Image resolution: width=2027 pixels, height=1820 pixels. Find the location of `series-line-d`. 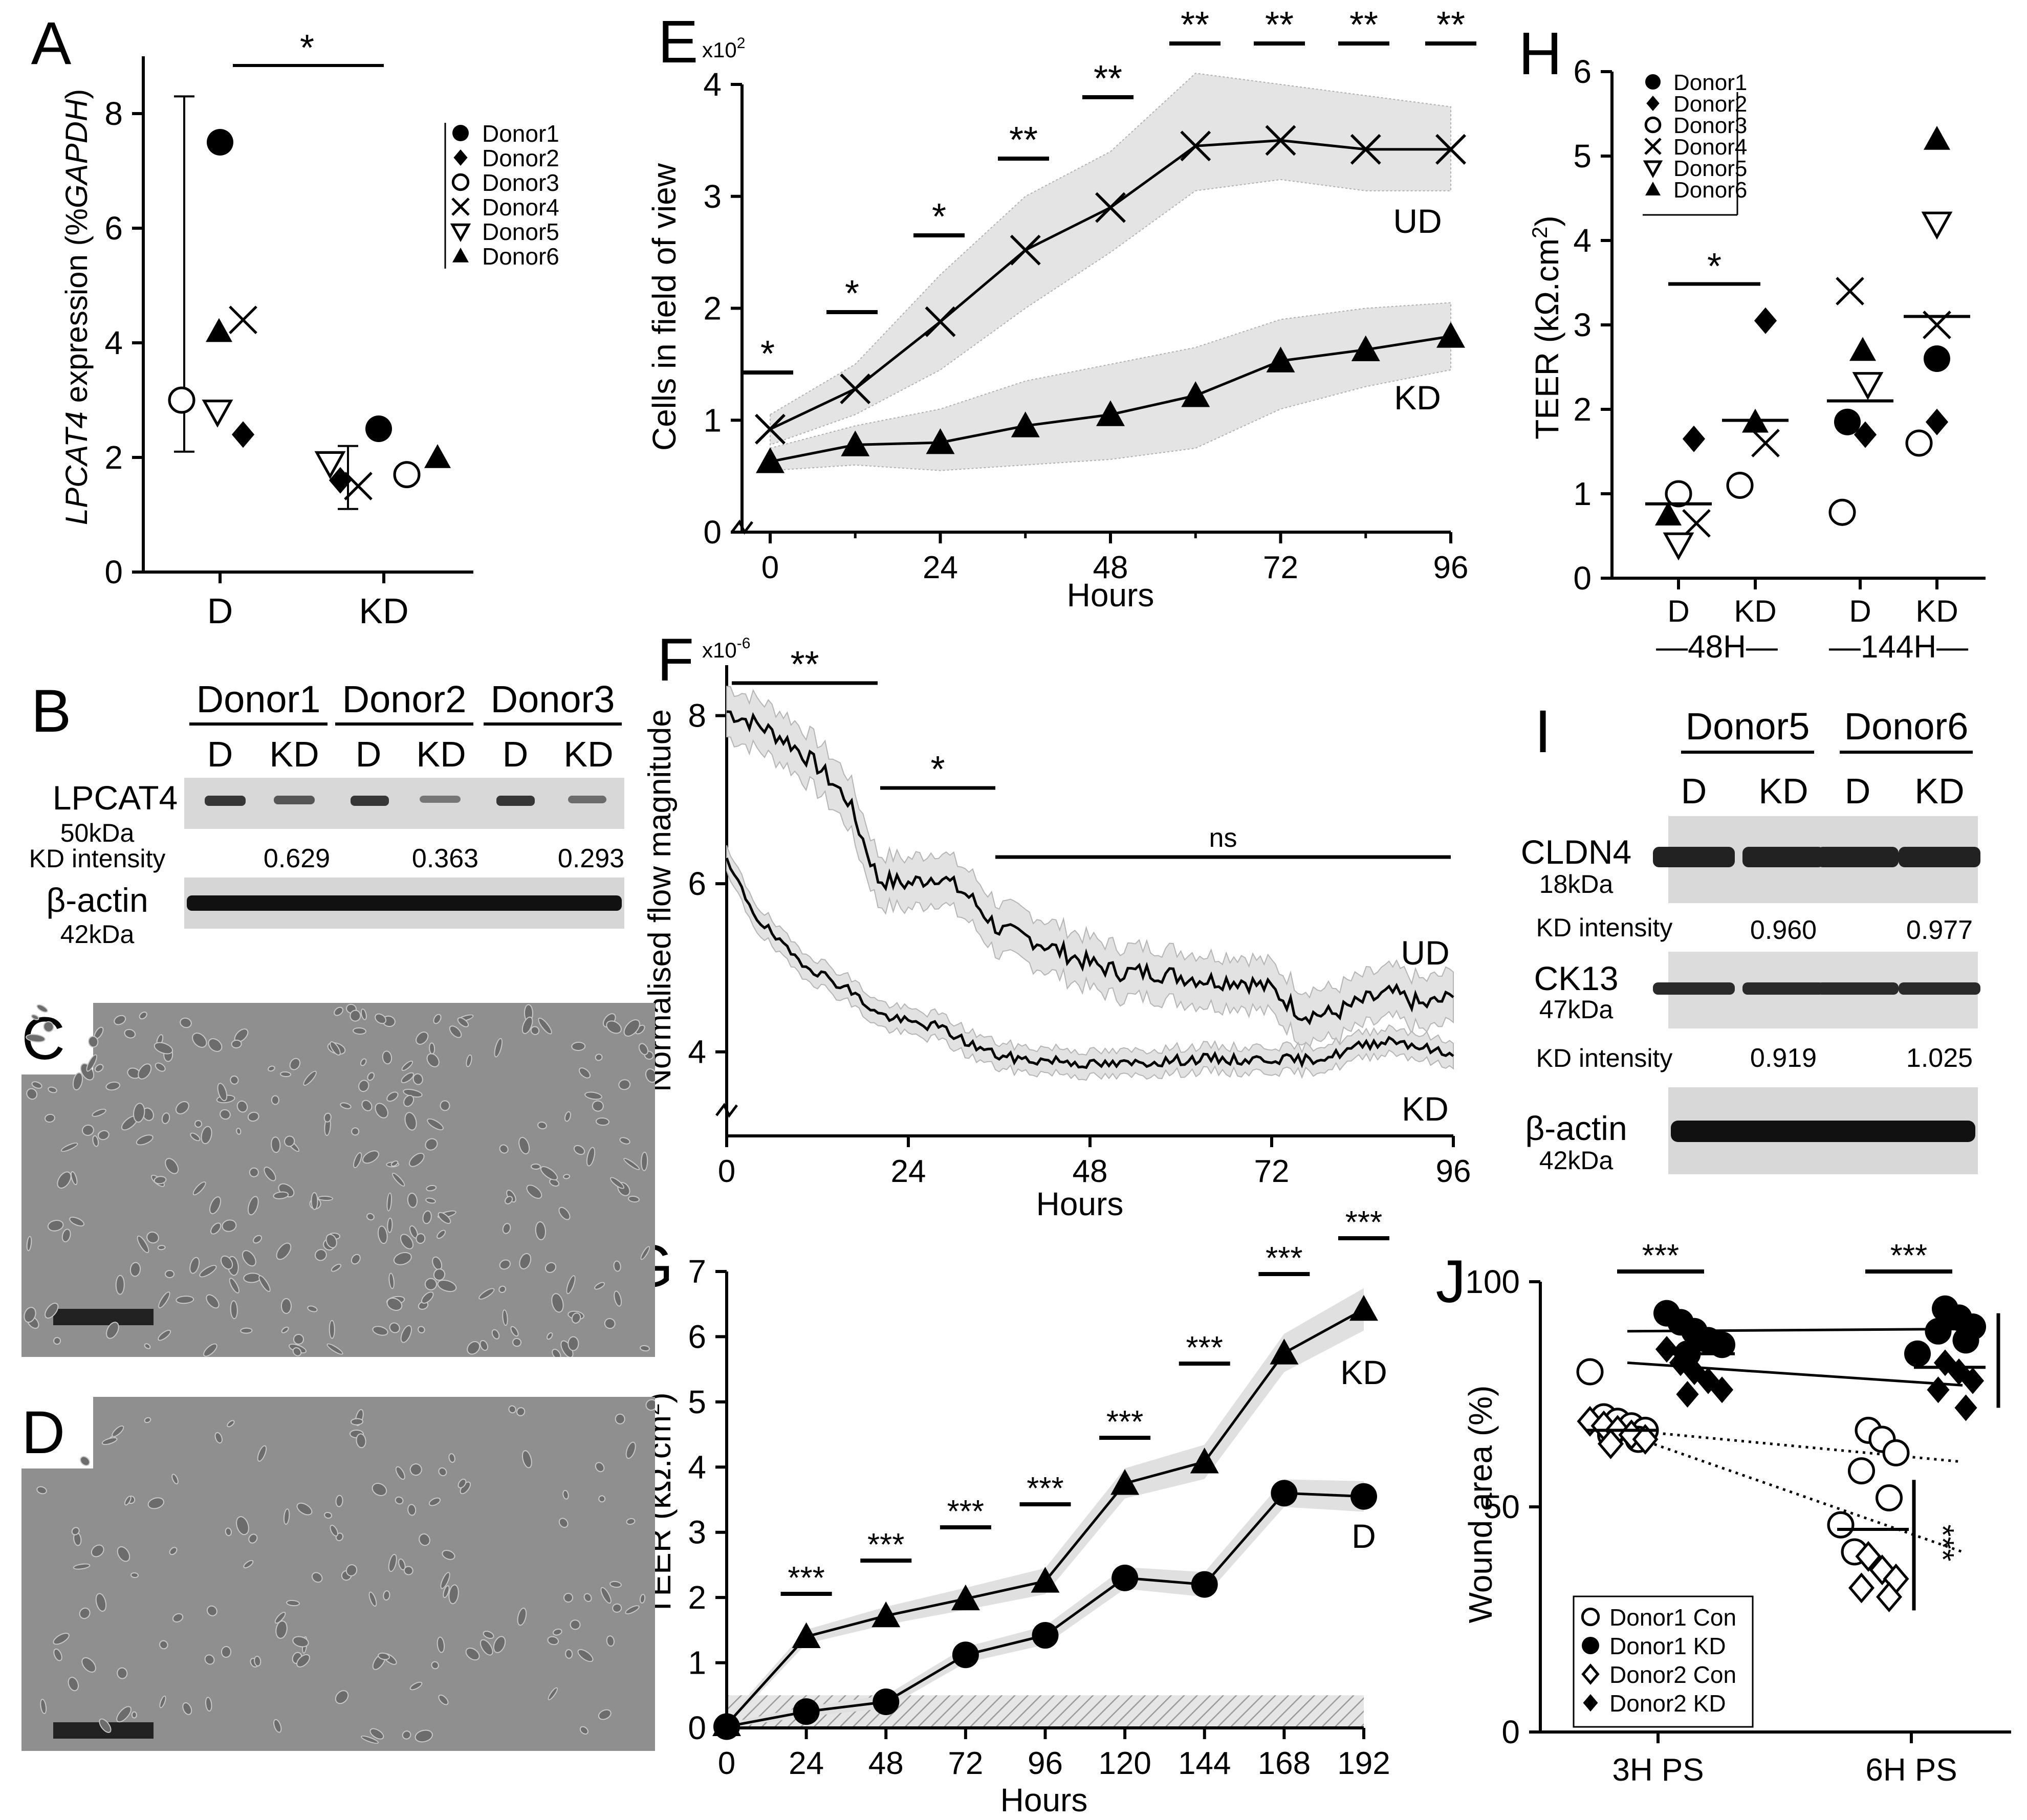

series-line-d is located at coordinates (1045, 1610).